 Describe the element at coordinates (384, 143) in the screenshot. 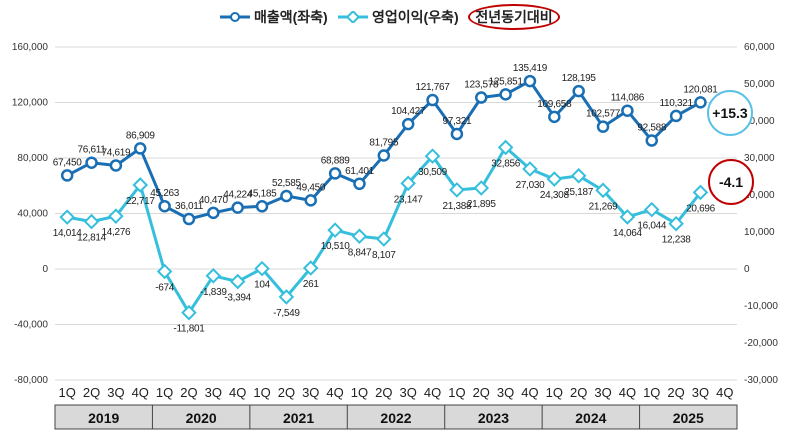

I see `revenue-data-label: 81,795` at that location.